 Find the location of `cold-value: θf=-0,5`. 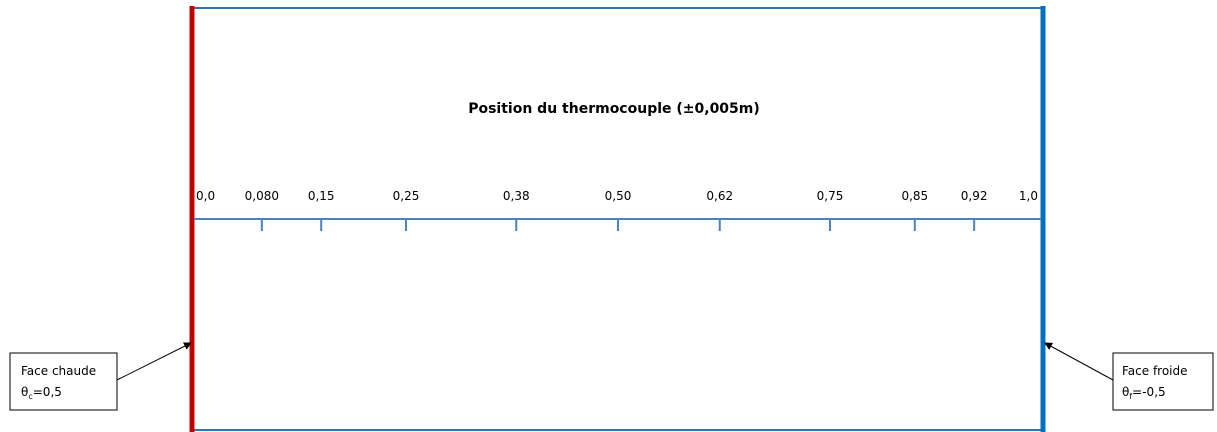

cold-value: θf=-0,5 is located at coordinates (1144, 393).